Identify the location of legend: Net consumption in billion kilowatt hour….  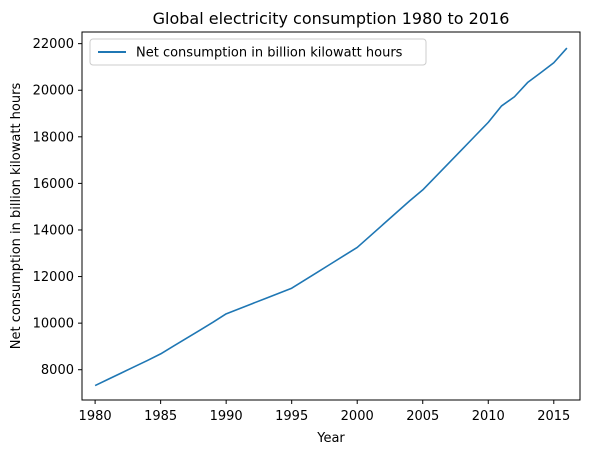
(258, 52).